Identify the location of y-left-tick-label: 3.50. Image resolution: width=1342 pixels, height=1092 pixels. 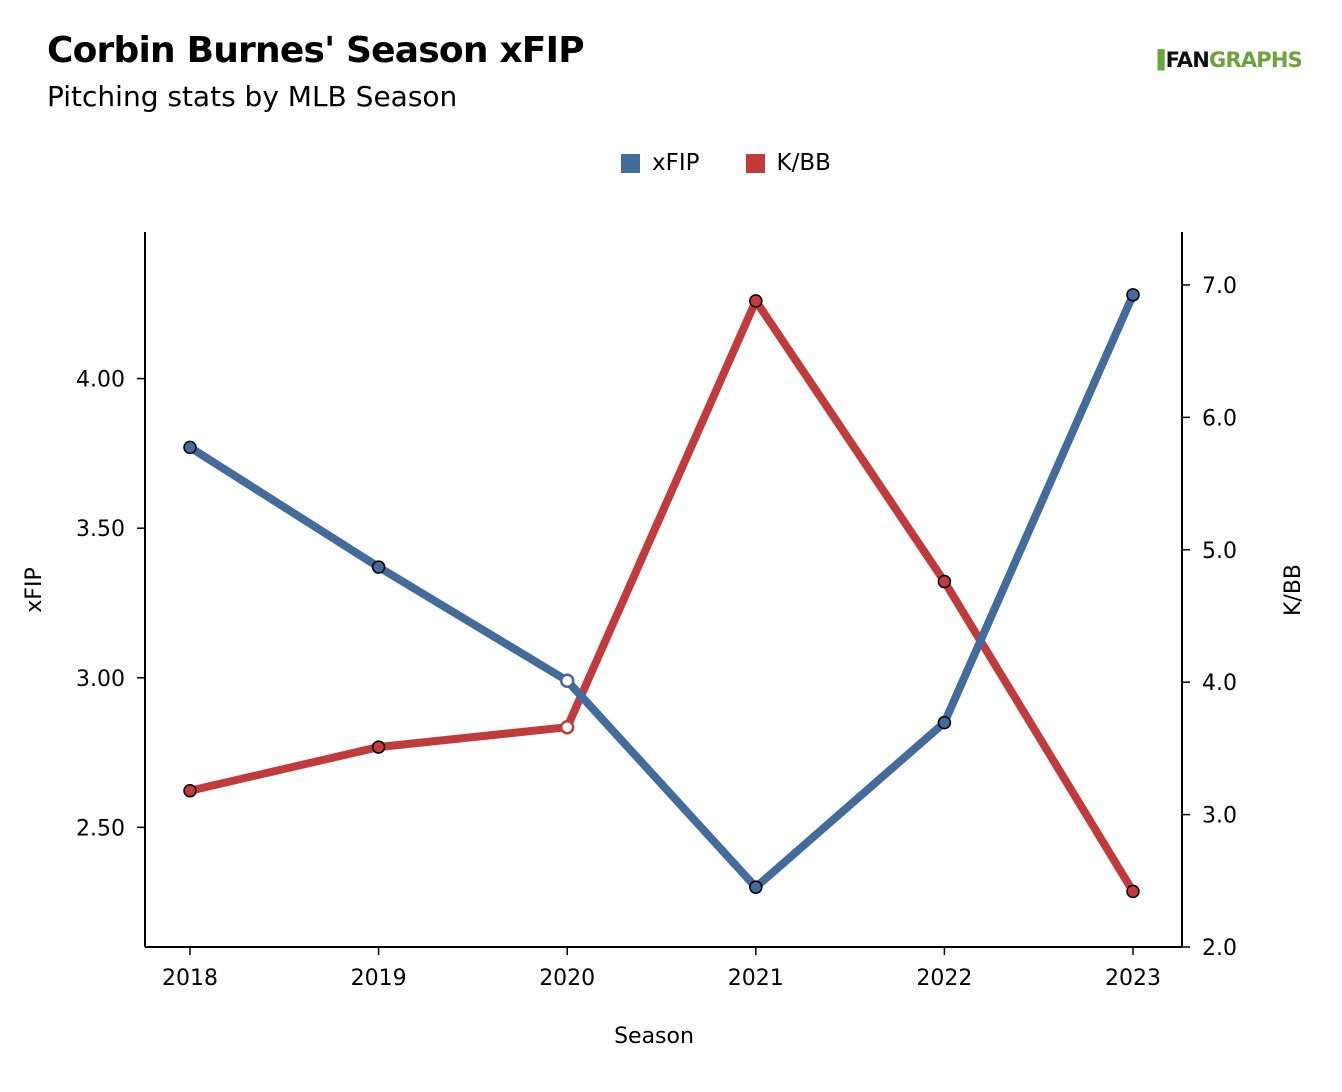
(100, 529).